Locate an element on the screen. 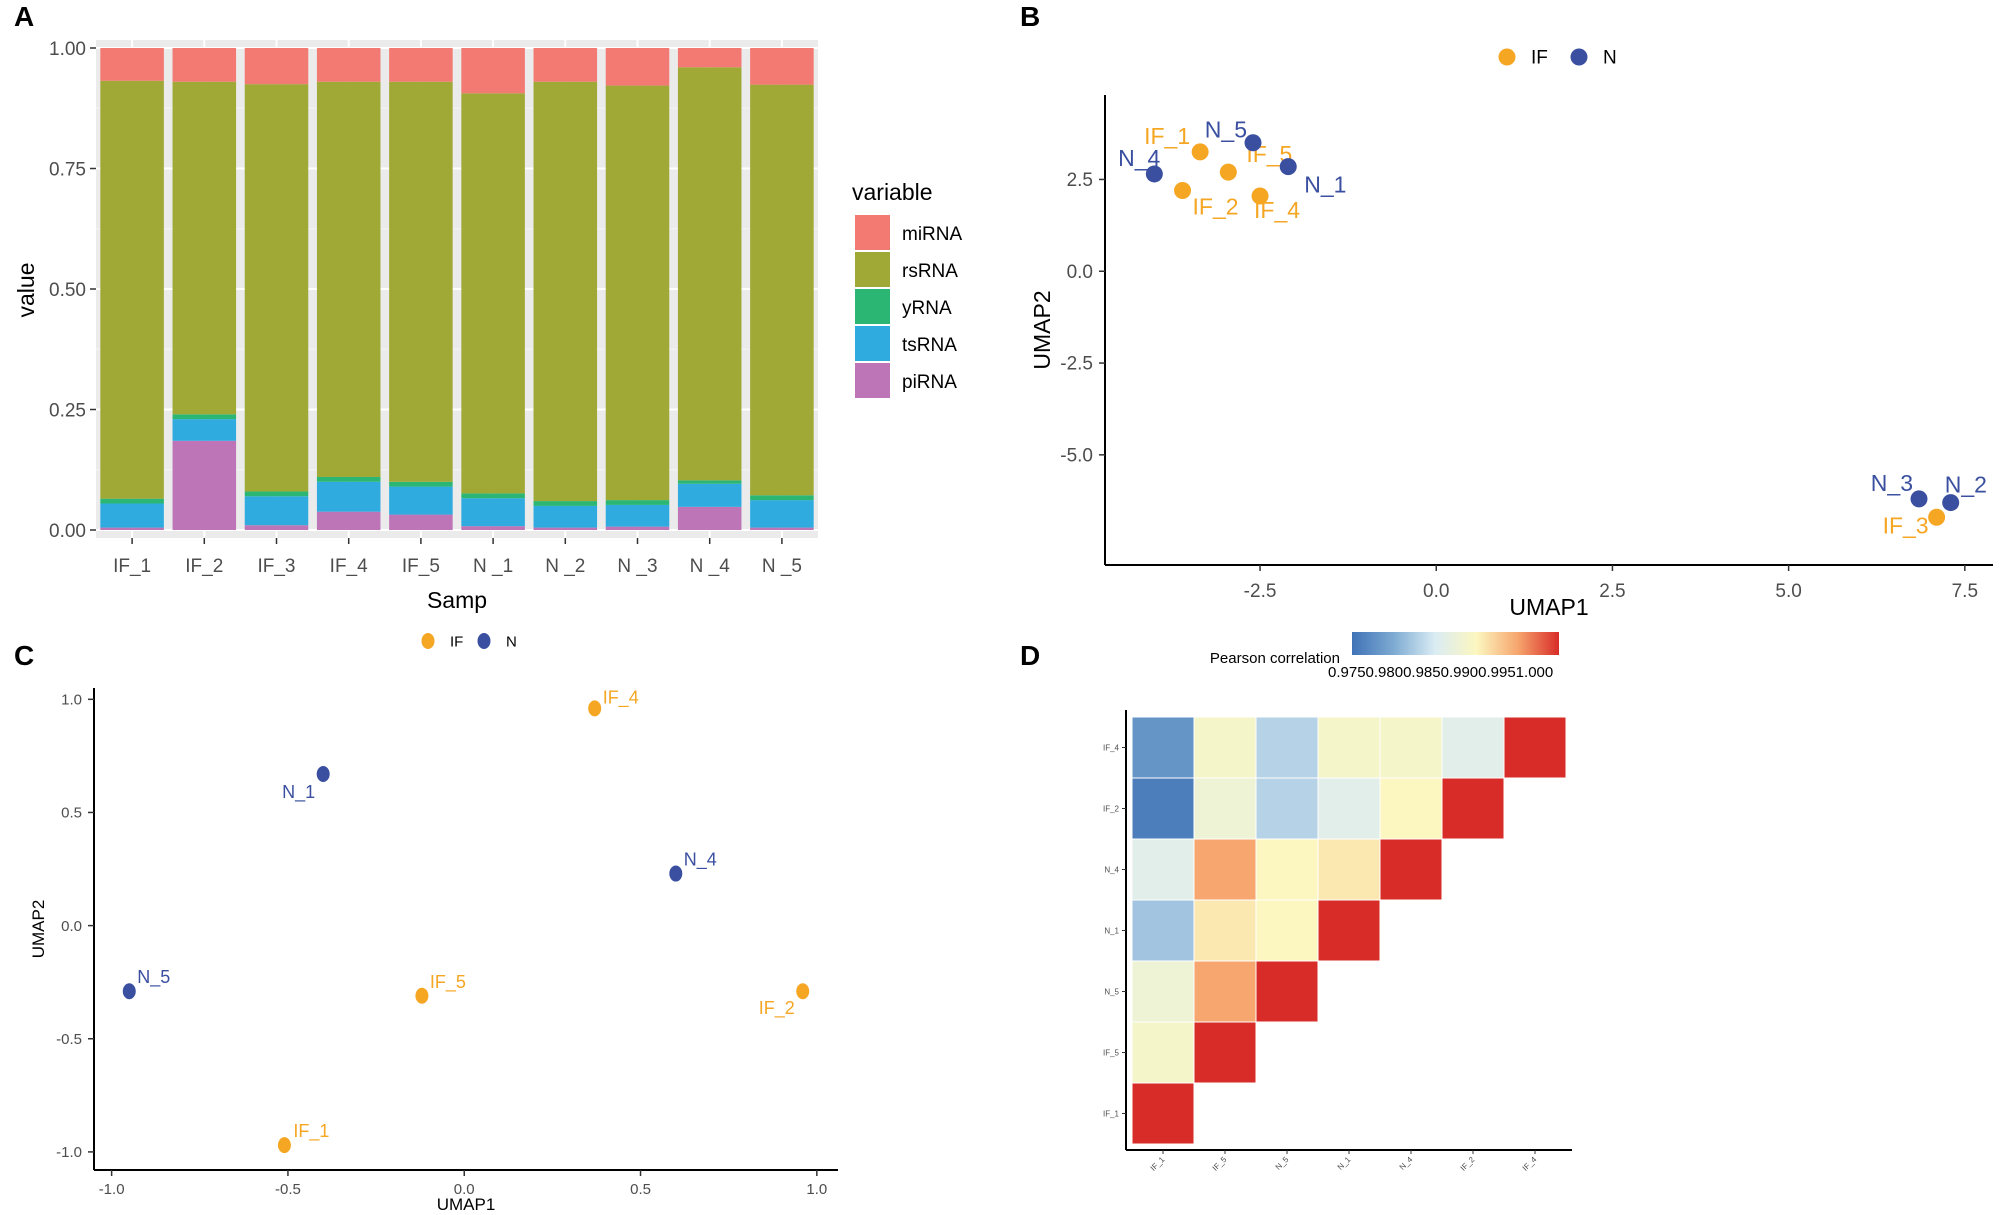  panel-a-ylabel: value is located at coordinates (26, 290).